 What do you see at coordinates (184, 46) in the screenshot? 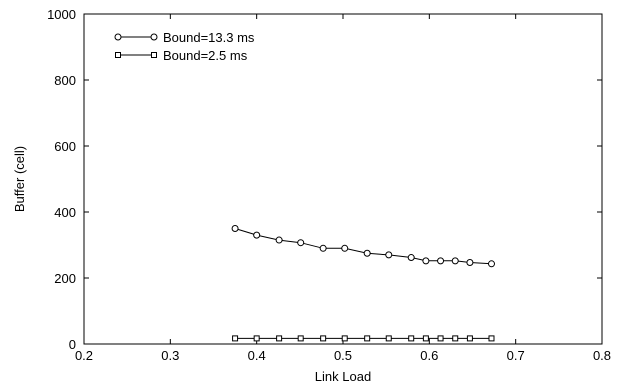
I see `legend: Bound=13.3 ms Bound=2.5 ms` at bounding box center [184, 46].